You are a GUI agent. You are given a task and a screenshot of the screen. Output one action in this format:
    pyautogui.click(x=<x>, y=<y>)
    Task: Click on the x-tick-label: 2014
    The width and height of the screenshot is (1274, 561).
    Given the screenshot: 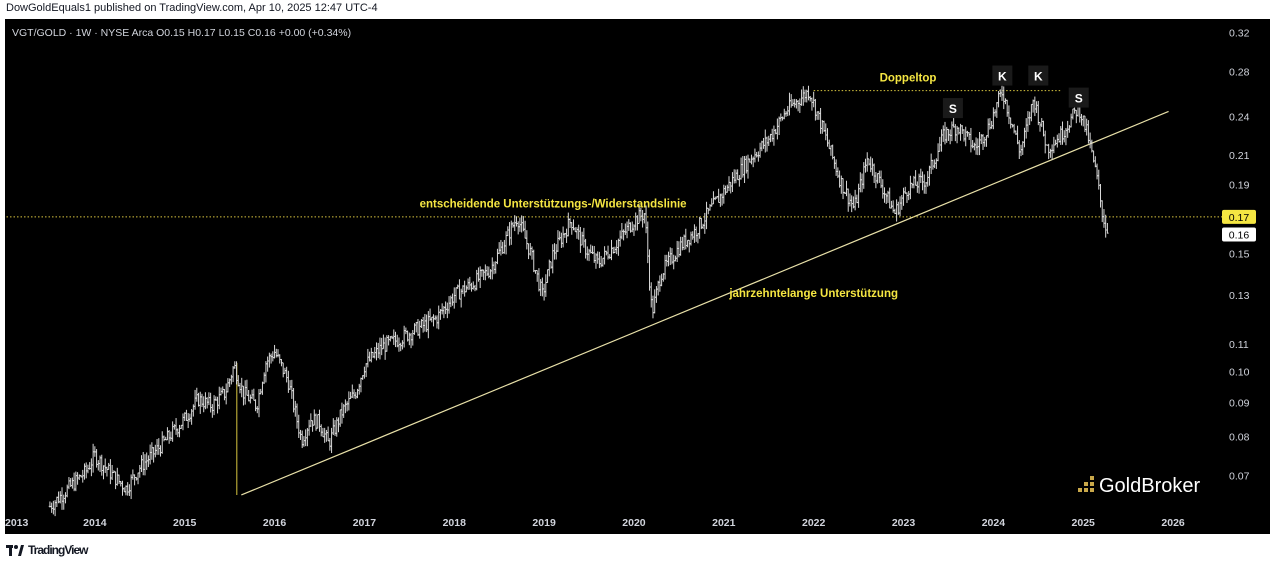 What is the action you would take?
    pyautogui.click(x=95, y=523)
    